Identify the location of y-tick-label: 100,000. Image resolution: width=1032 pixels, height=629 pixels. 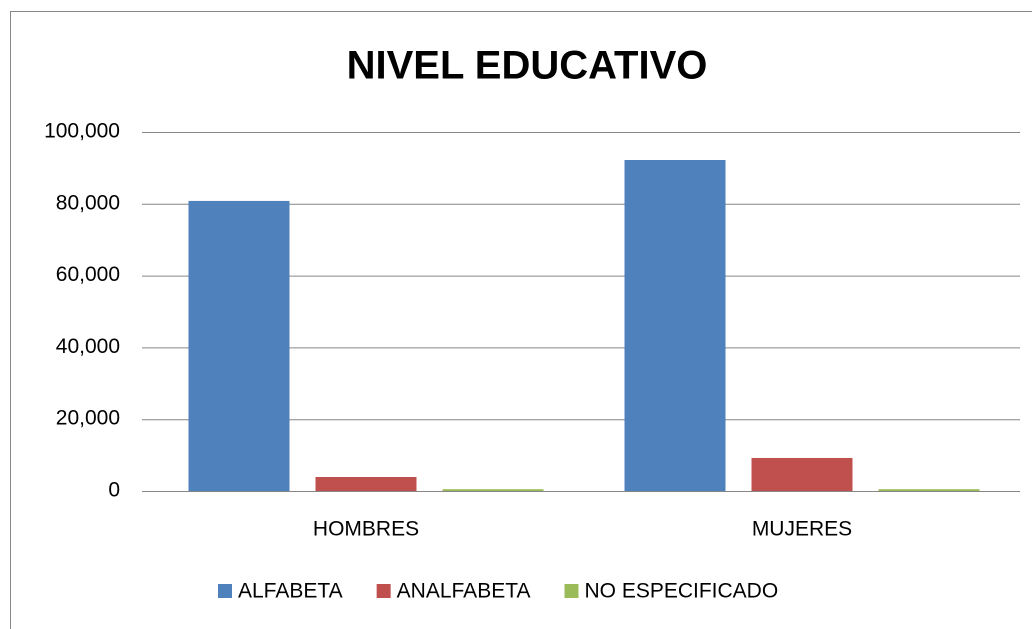
(82, 131).